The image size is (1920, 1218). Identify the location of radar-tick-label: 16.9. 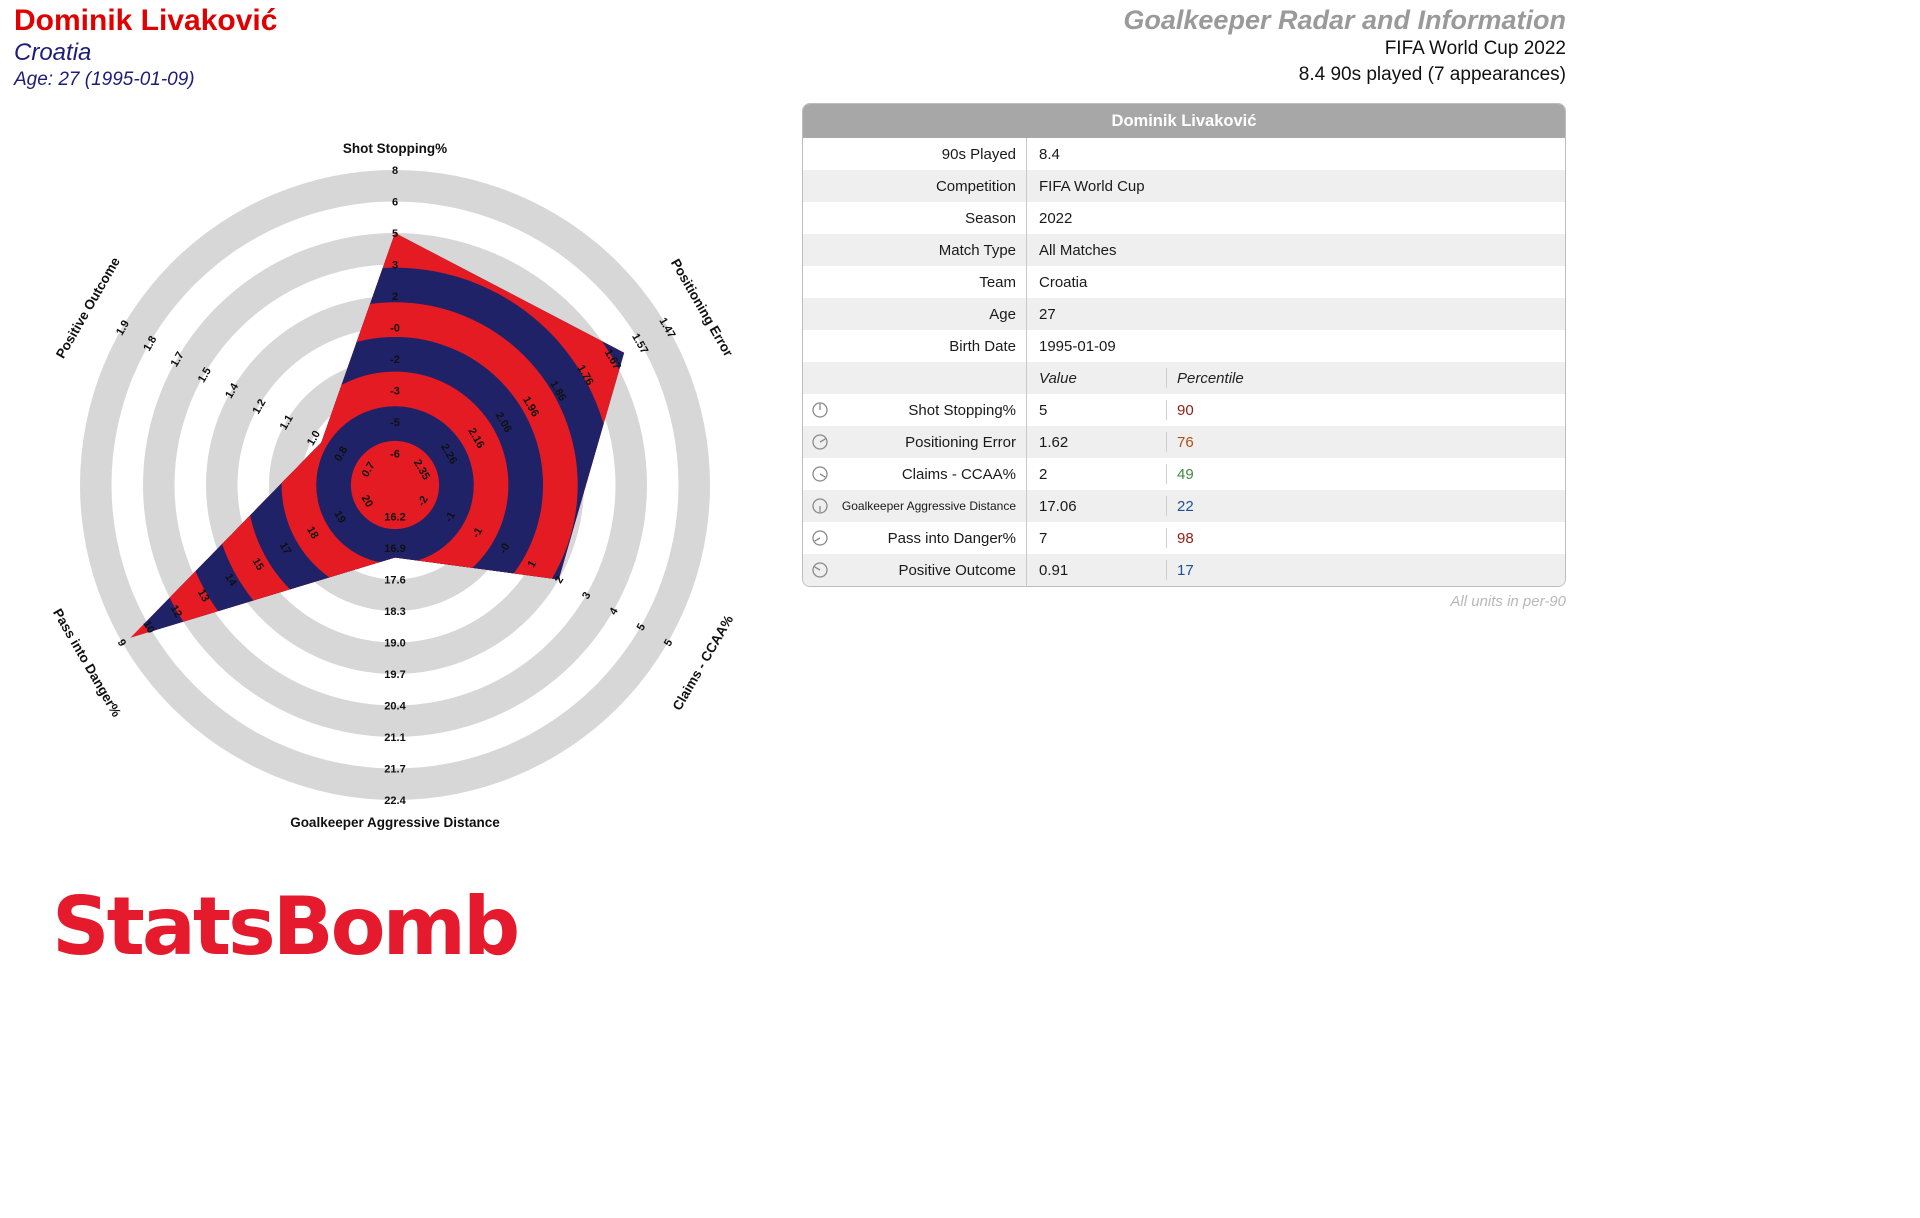
(394, 549).